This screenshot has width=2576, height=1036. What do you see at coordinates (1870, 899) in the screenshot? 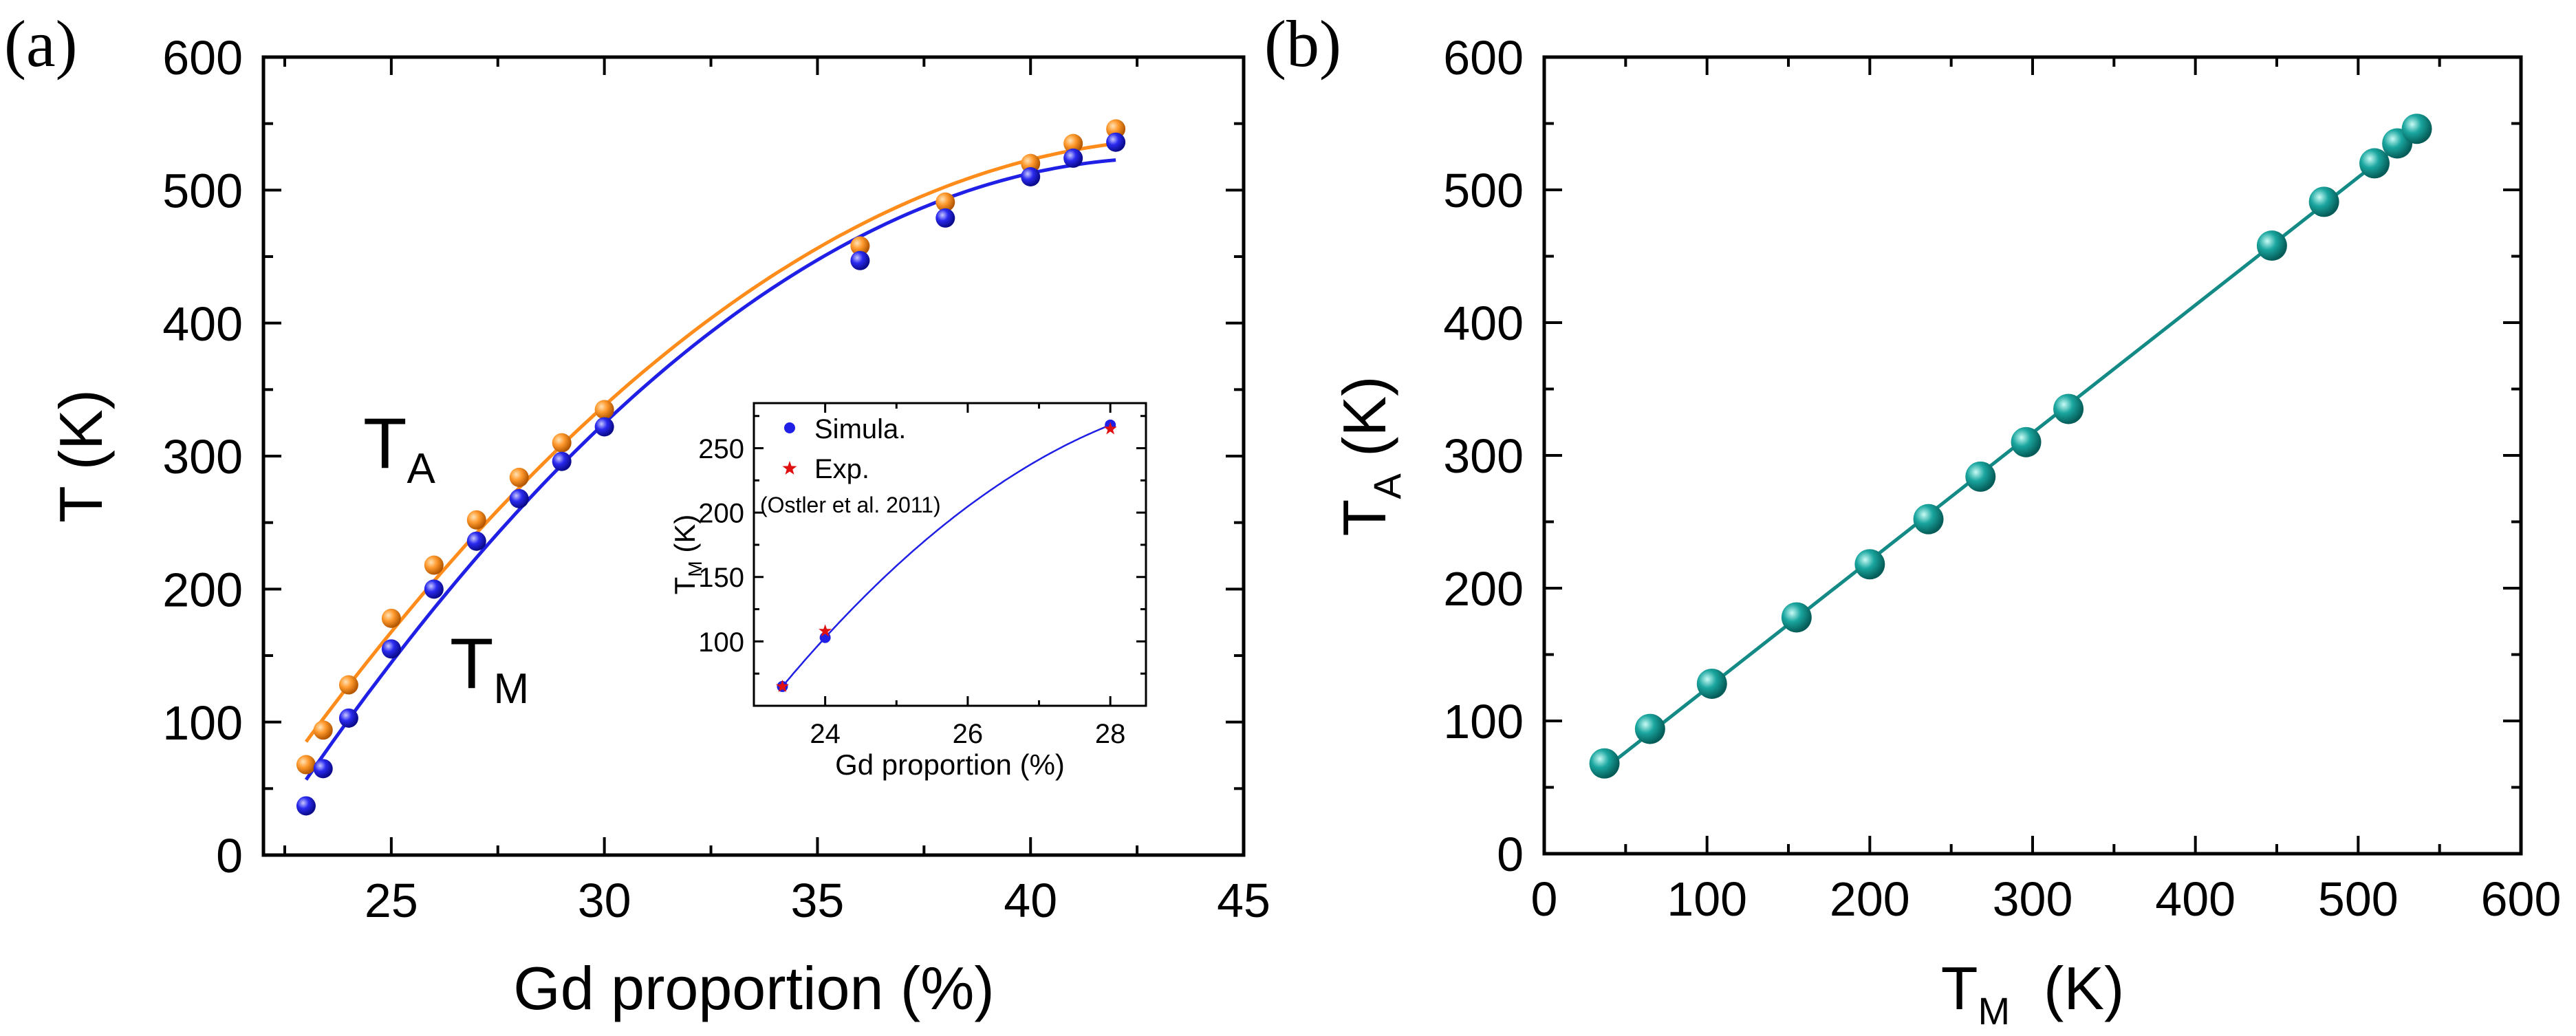
I see `panel-b-x-tick-label: 200` at bounding box center [1870, 899].